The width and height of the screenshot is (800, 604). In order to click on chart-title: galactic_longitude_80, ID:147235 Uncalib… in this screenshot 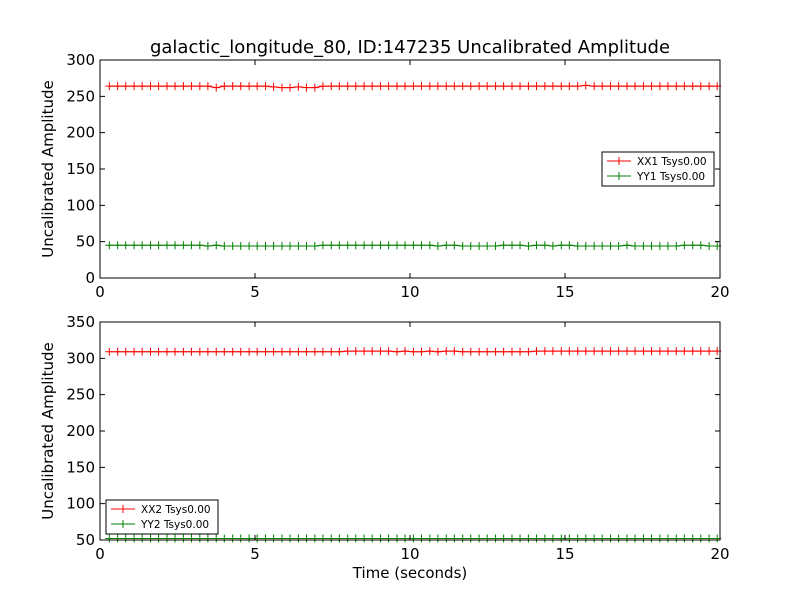, I will do `click(410, 47)`.